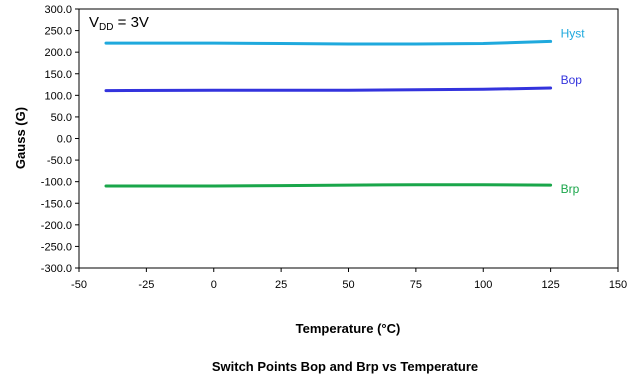 The image size is (644, 379). I want to click on vdd-annotation: VDD = 3V, so click(119, 23).